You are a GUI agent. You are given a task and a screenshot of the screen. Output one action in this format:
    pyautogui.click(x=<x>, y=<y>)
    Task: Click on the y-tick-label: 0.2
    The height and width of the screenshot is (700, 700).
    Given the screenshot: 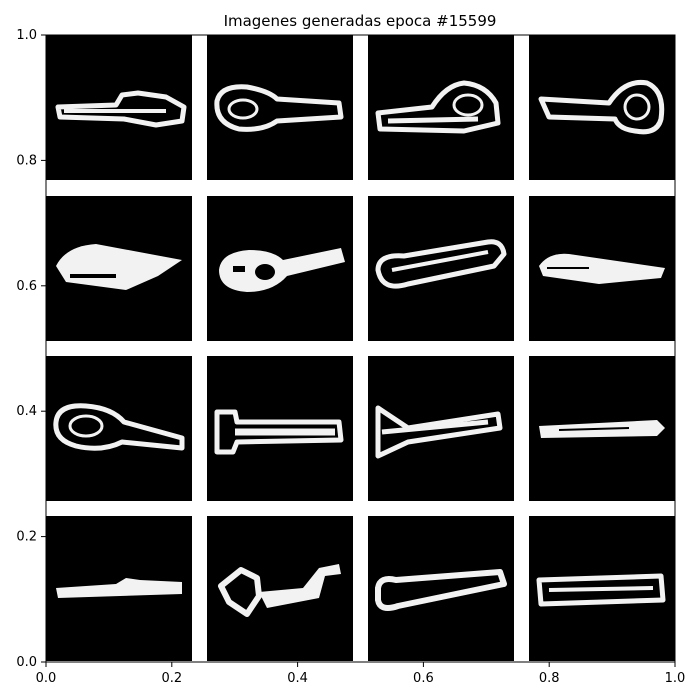 What is the action you would take?
    pyautogui.click(x=26, y=537)
    